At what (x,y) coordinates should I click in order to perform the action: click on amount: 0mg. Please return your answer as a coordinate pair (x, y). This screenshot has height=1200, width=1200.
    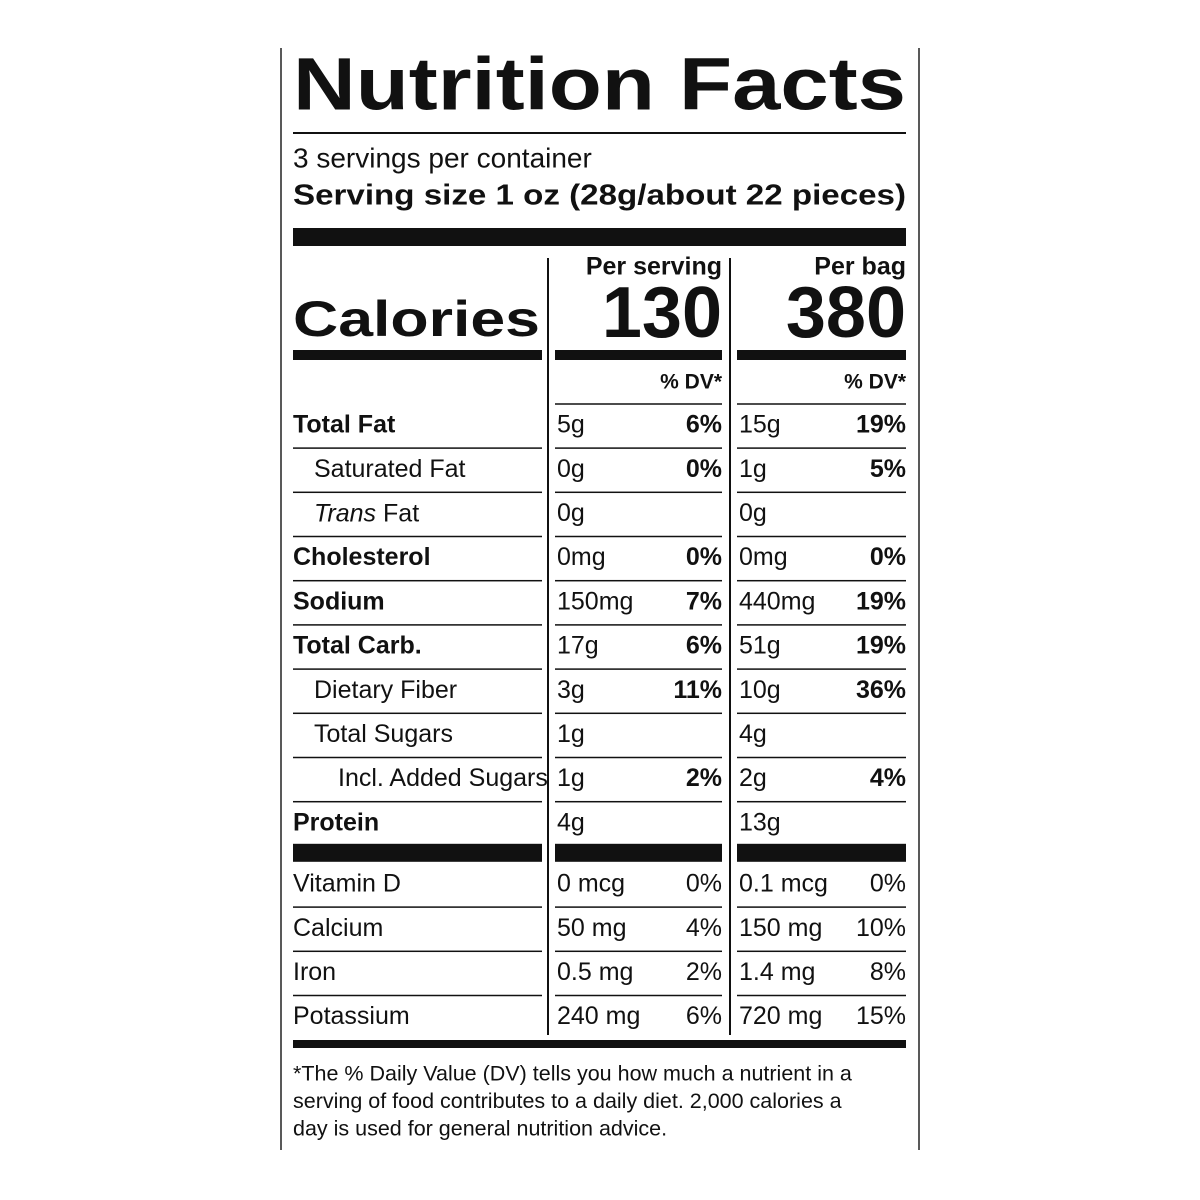
    Looking at the image, I should click on (763, 557).